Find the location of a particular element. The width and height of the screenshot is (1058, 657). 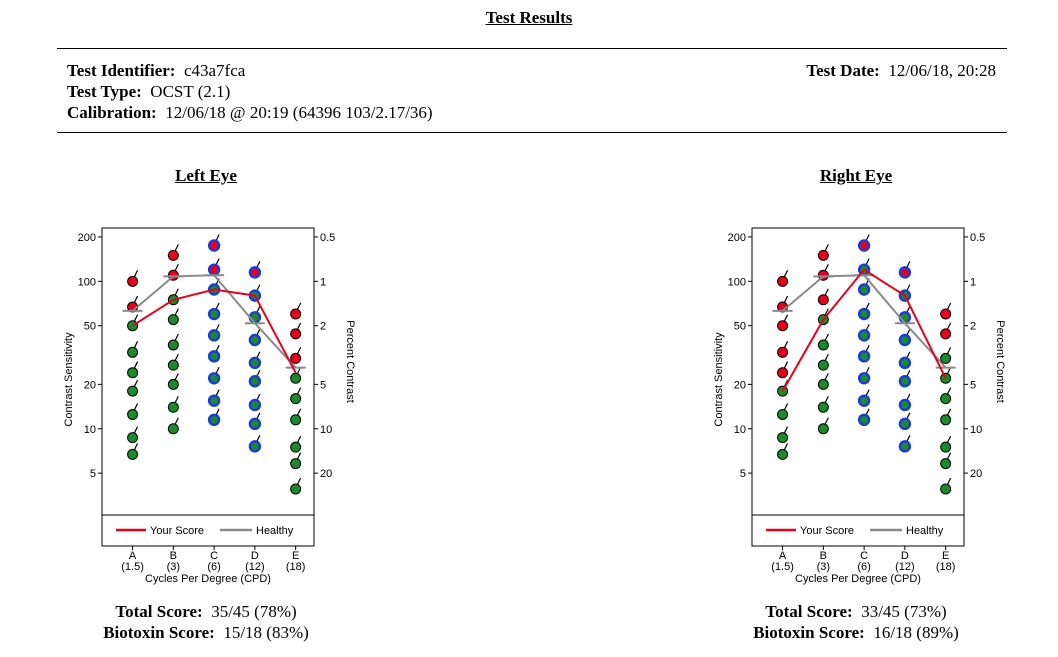

right-your-score-line is located at coordinates (864, 330).